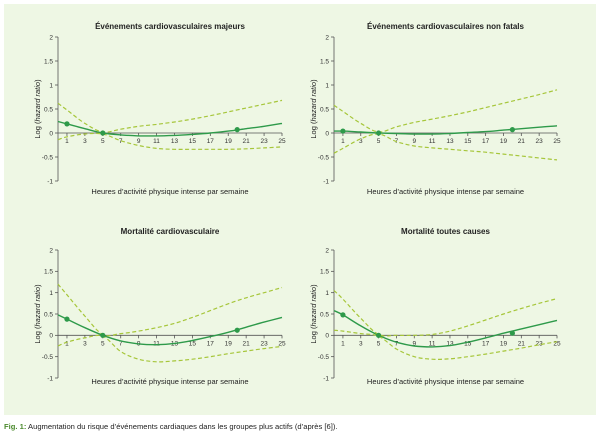  Describe the element at coordinates (170, 26) in the screenshot. I see `chart-title: Événements cardiovasculaires majeurs` at that location.